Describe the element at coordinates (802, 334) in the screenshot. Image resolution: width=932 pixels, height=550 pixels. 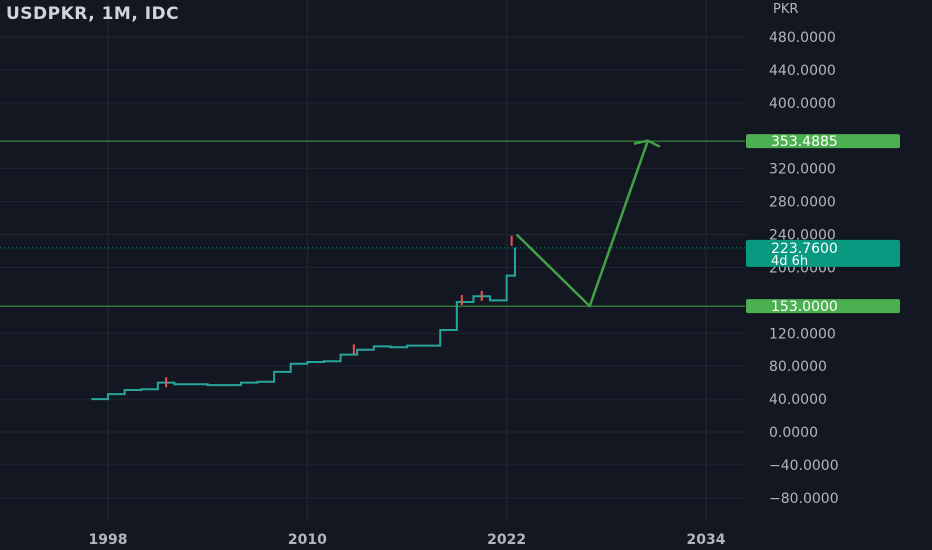
I see `y-tick-label: 120.0000` at that location.